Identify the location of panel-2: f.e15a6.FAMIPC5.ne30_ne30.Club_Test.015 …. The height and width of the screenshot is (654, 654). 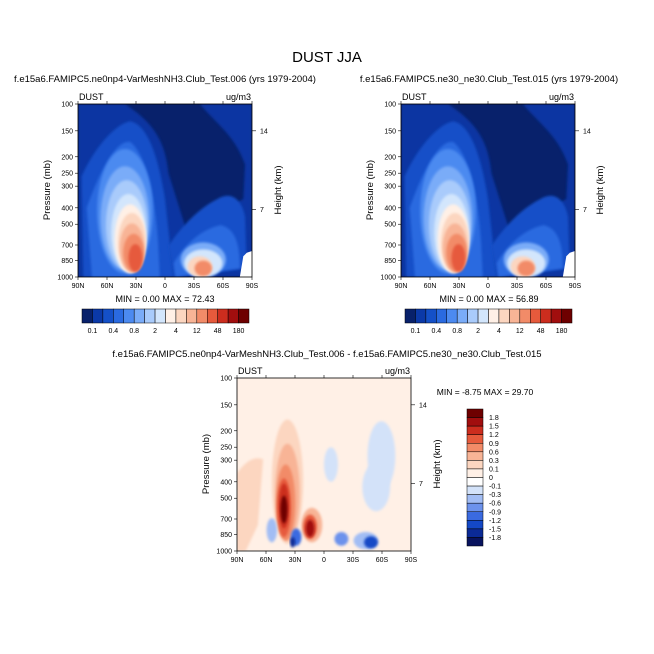
(489, 189).